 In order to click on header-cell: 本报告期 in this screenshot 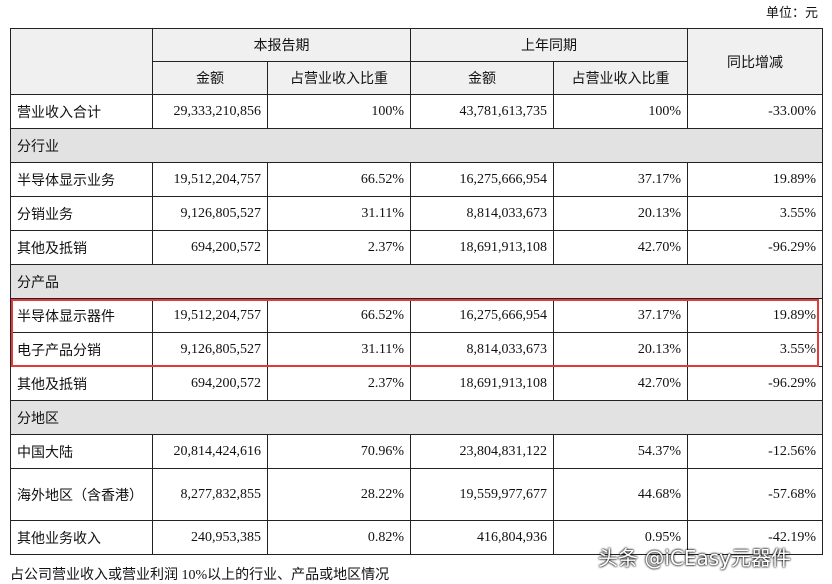, I will do `click(281, 45)`.